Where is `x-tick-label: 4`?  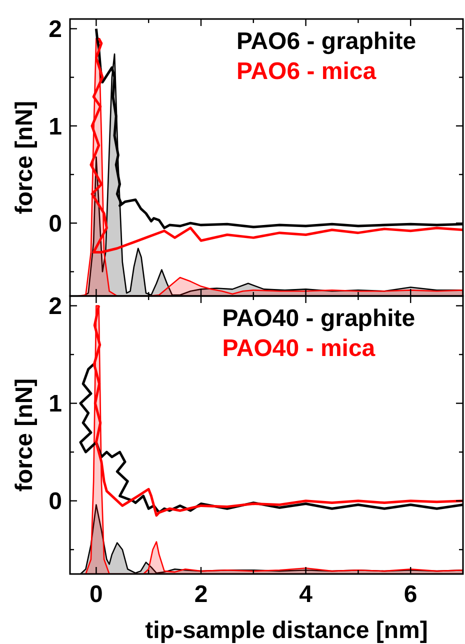 x-tick-label: 4 is located at coordinates (306, 594).